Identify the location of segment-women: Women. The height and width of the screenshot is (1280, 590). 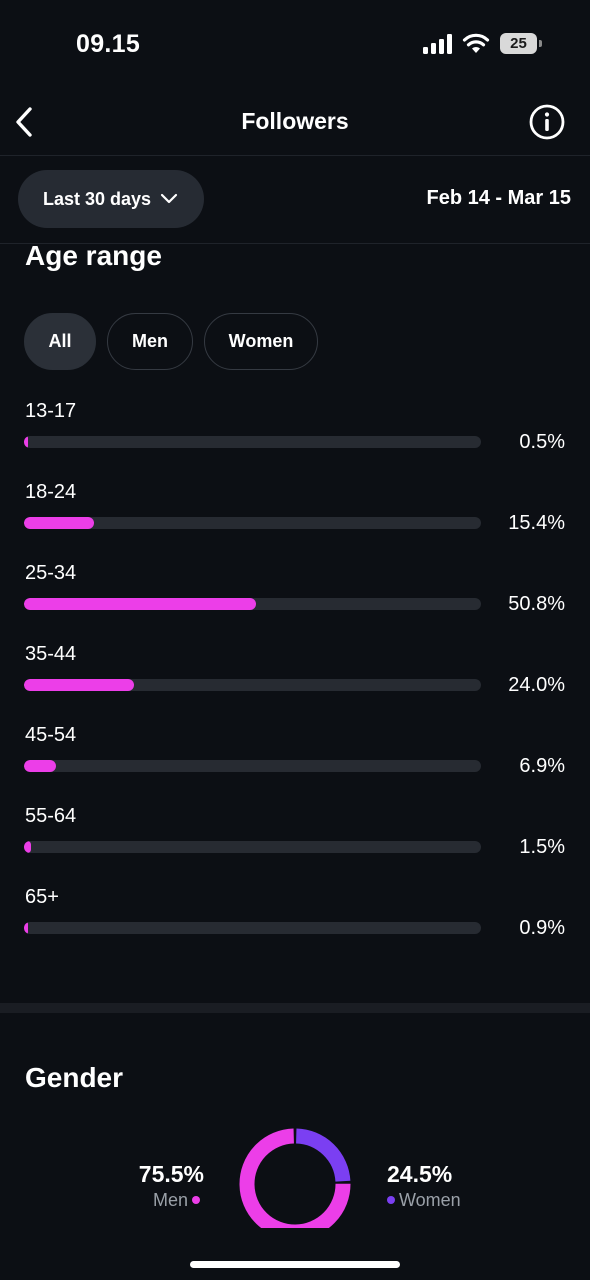
(261, 341).